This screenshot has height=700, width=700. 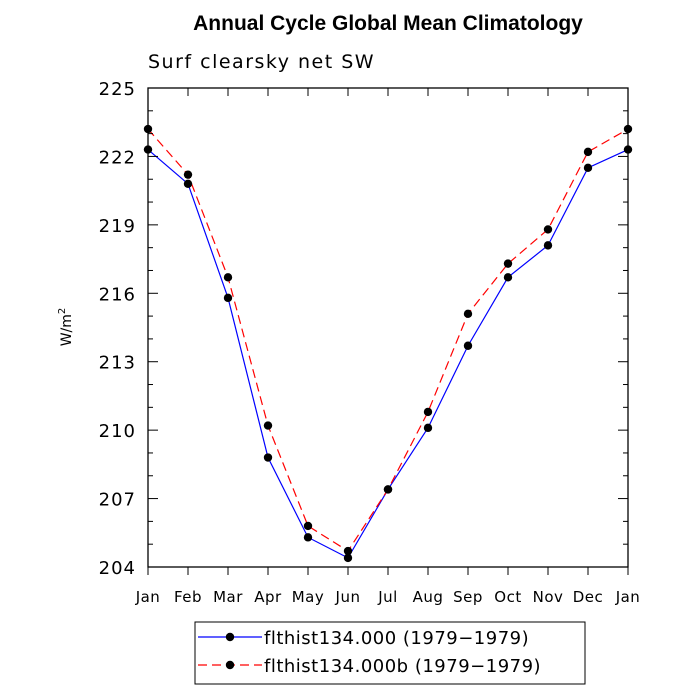 I want to click on x-tick-label: Nov, so click(x=548, y=597).